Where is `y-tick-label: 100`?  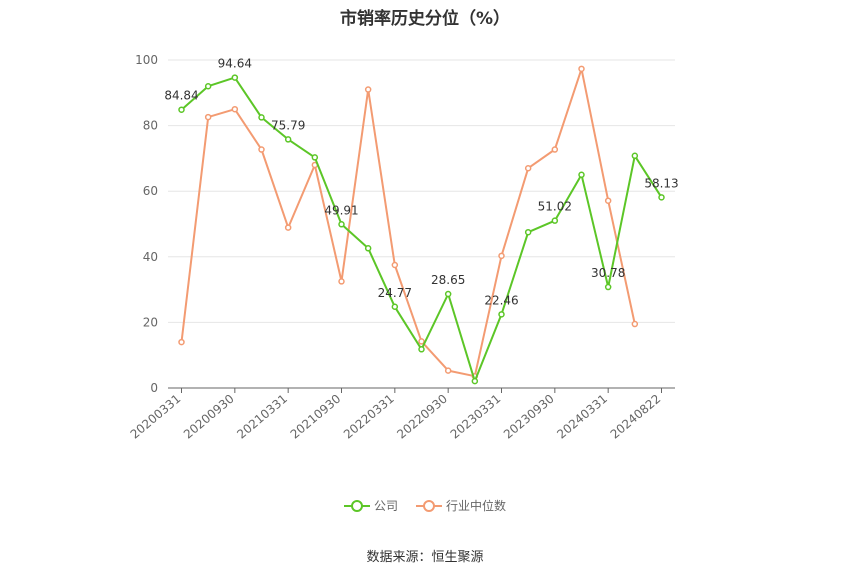 y-tick-label: 100 is located at coordinates (146, 60).